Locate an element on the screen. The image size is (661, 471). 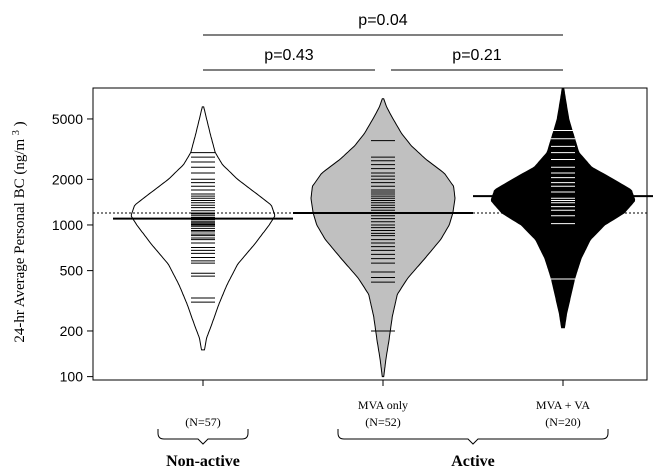
y-axis-label-text: 24-hr Average Personal BC (ng/m is located at coordinates (20, 240).